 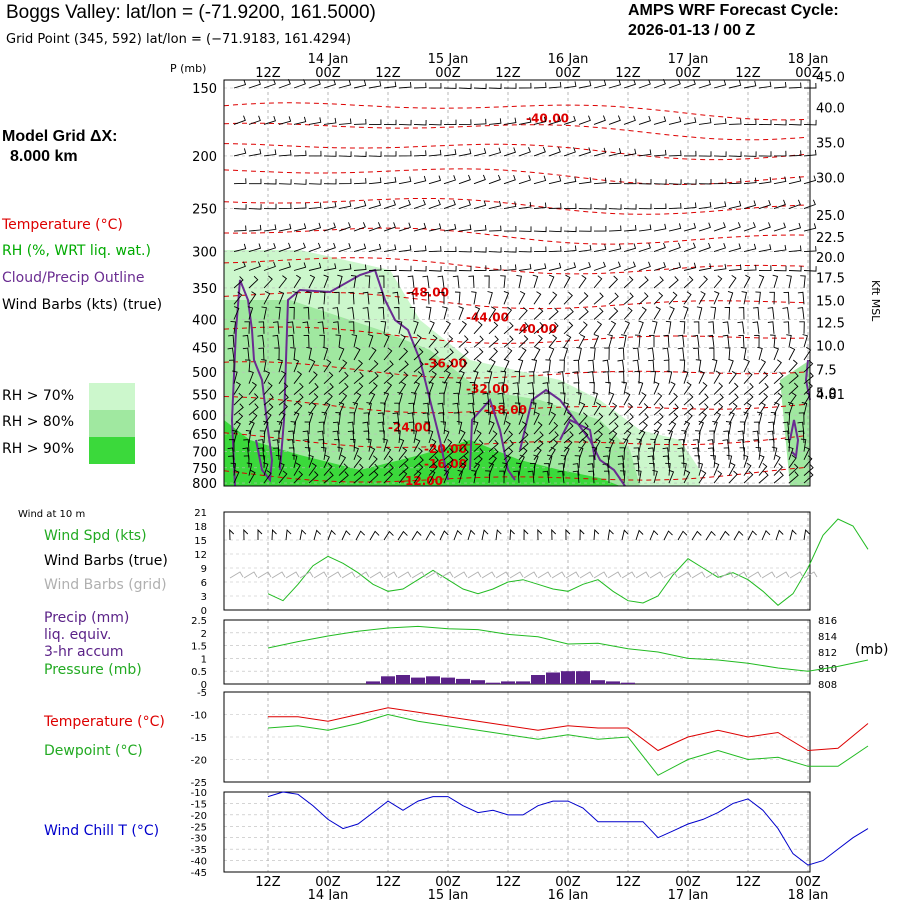 I want to click on pressure-tick-label: 812, so click(x=827, y=653).